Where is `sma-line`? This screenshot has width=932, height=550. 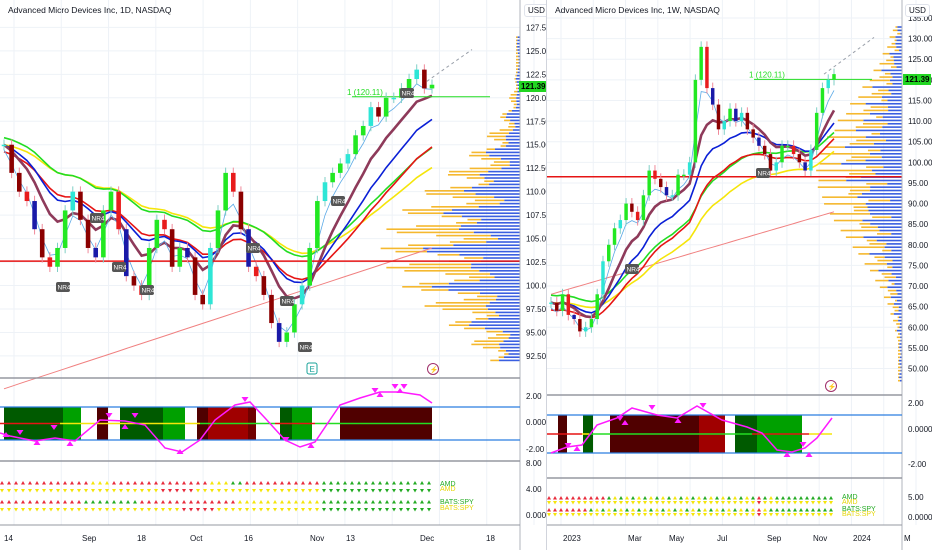
sma-line is located at coordinates (218, 318).